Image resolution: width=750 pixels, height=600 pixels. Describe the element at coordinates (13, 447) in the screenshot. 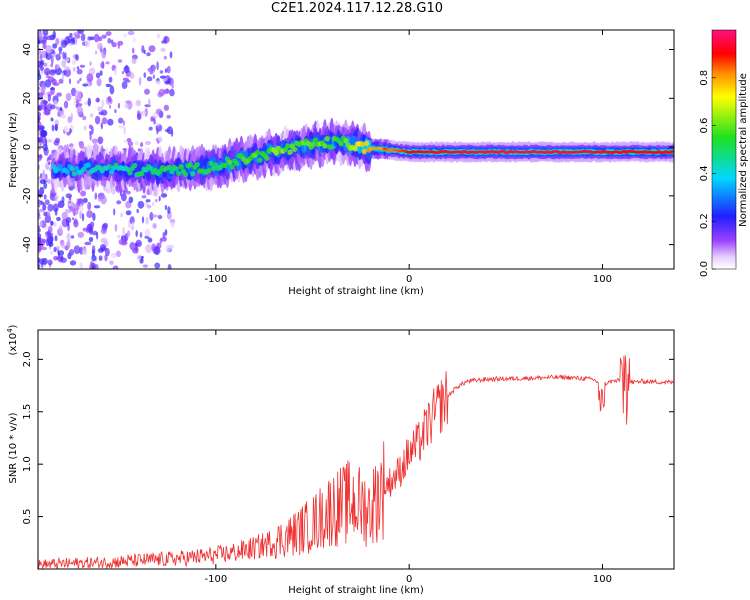

I see `snr-y-axis-label: SNR (10 * v/v)` at that location.